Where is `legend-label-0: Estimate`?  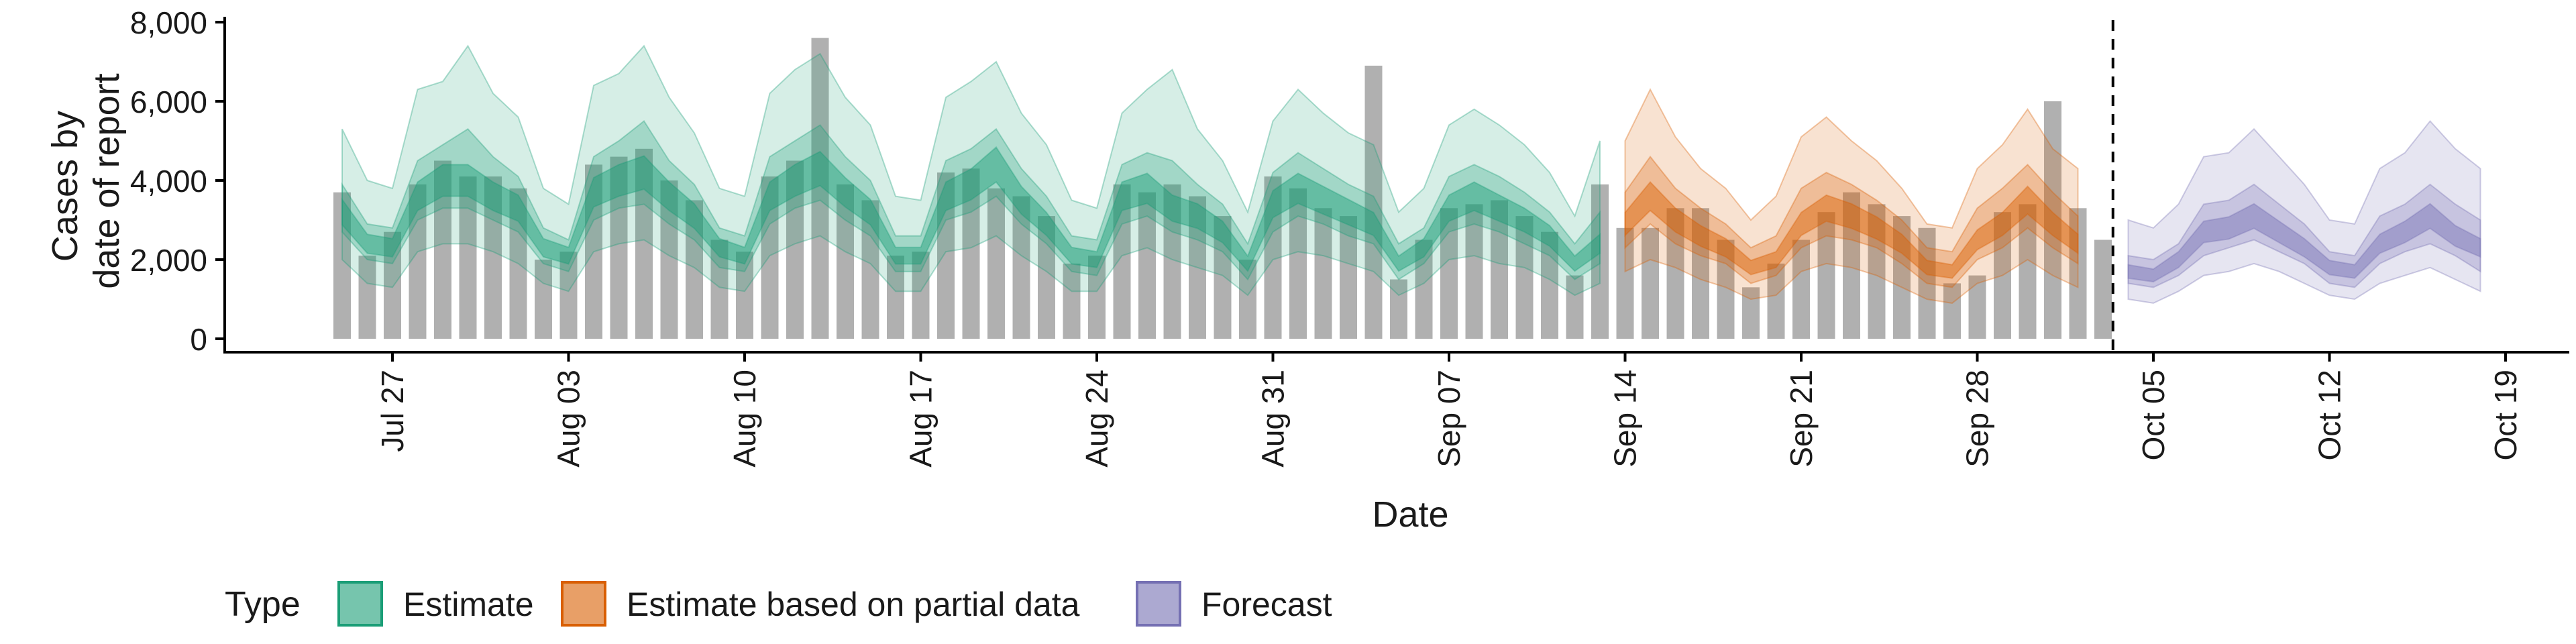
legend-label-0: Estimate is located at coordinates (468, 604).